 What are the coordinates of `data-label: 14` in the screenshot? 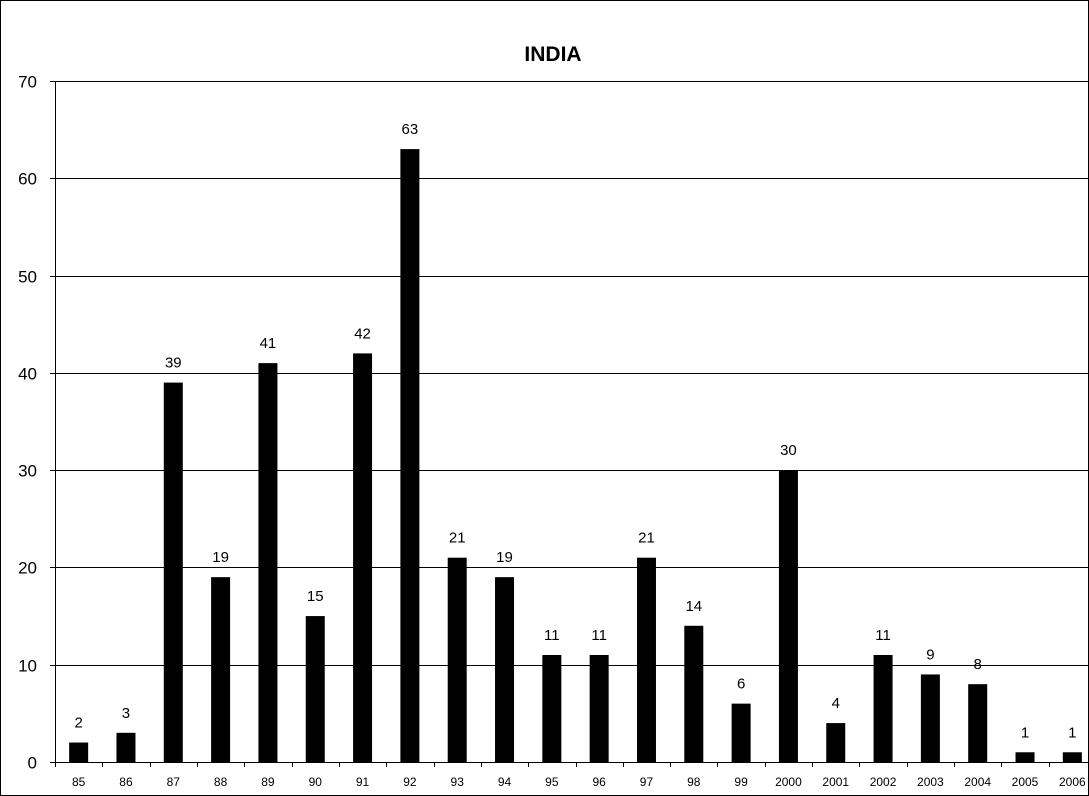 It's located at (693, 606).